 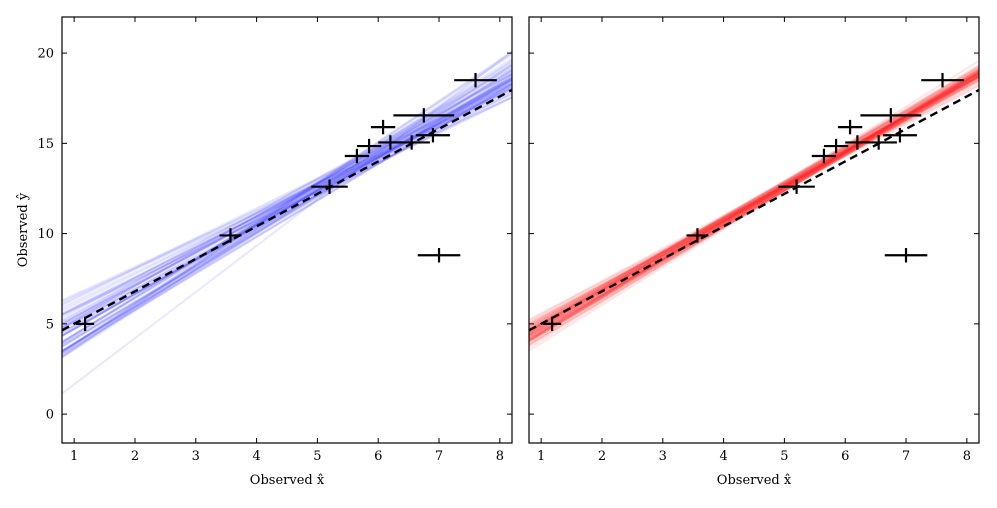 What do you see at coordinates (50, 324) in the screenshot?
I see `left-y-tick-label: 5` at bounding box center [50, 324].